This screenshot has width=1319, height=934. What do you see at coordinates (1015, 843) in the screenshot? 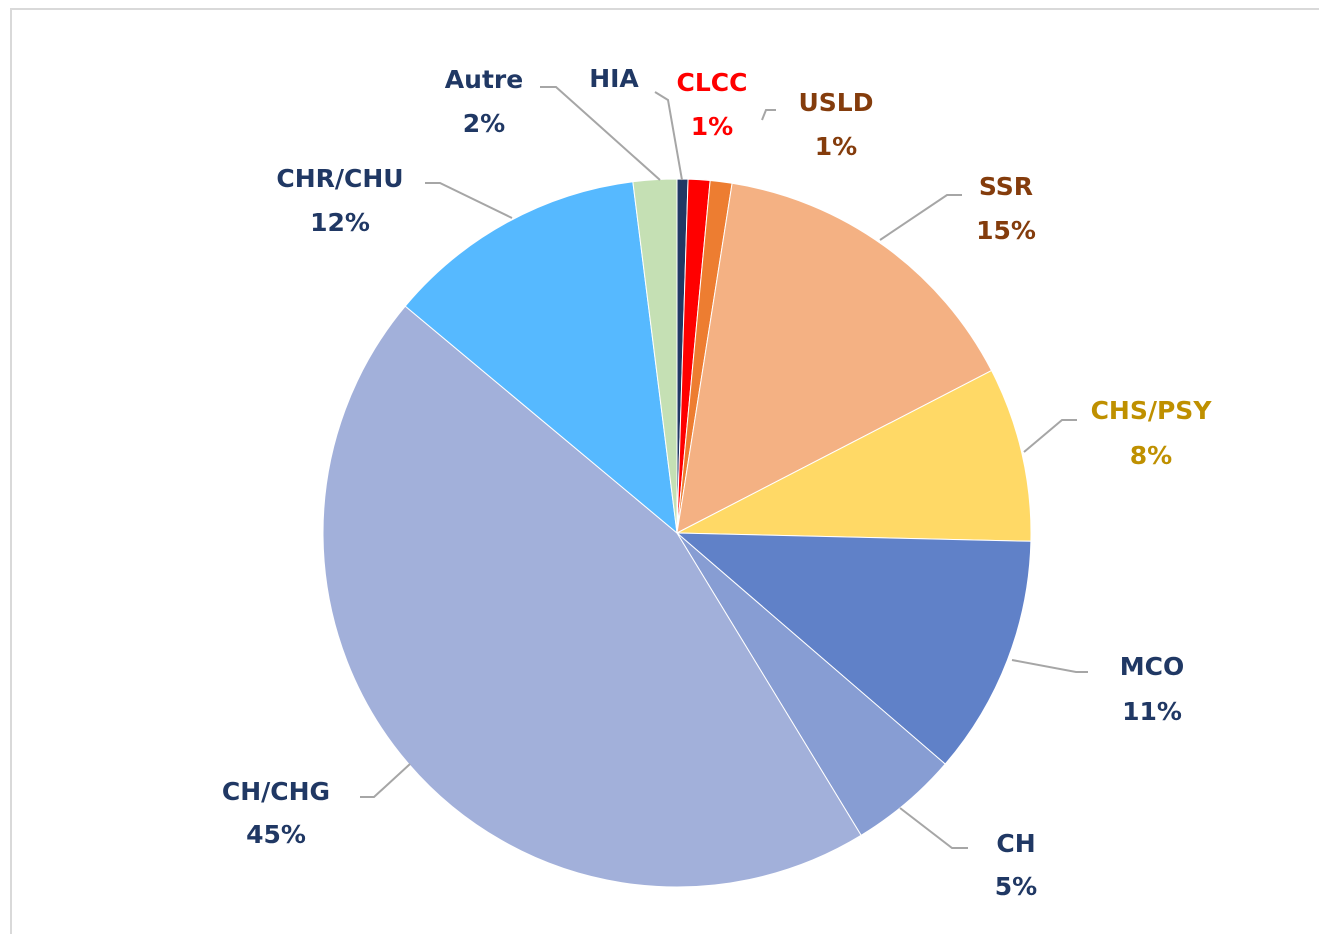
I see `slice-label: CH` at bounding box center [1015, 843].